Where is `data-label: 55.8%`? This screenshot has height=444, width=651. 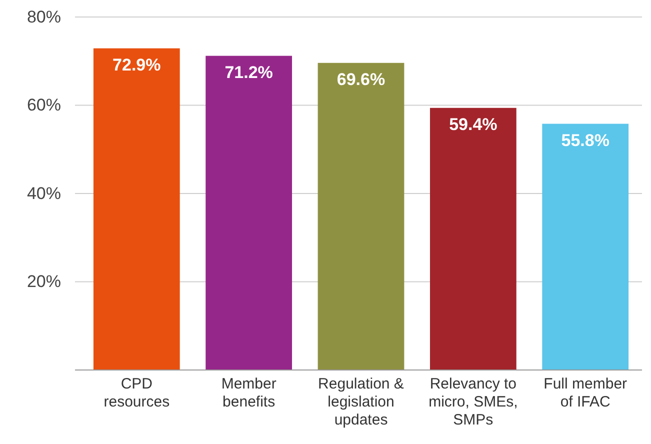
data-label: 55.8% is located at coordinates (585, 140).